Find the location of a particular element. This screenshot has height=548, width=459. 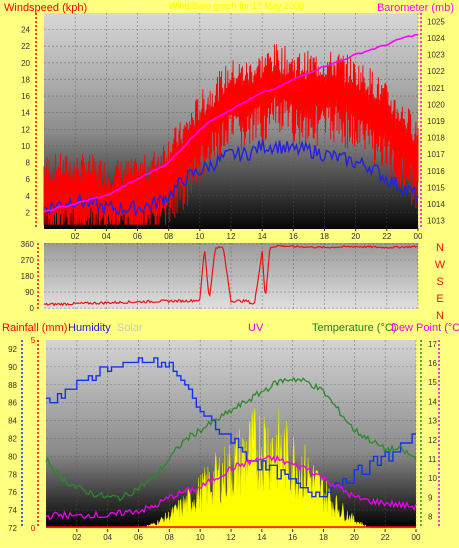

bot-x-tick-label: 18 is located at coordinates (323, 537).